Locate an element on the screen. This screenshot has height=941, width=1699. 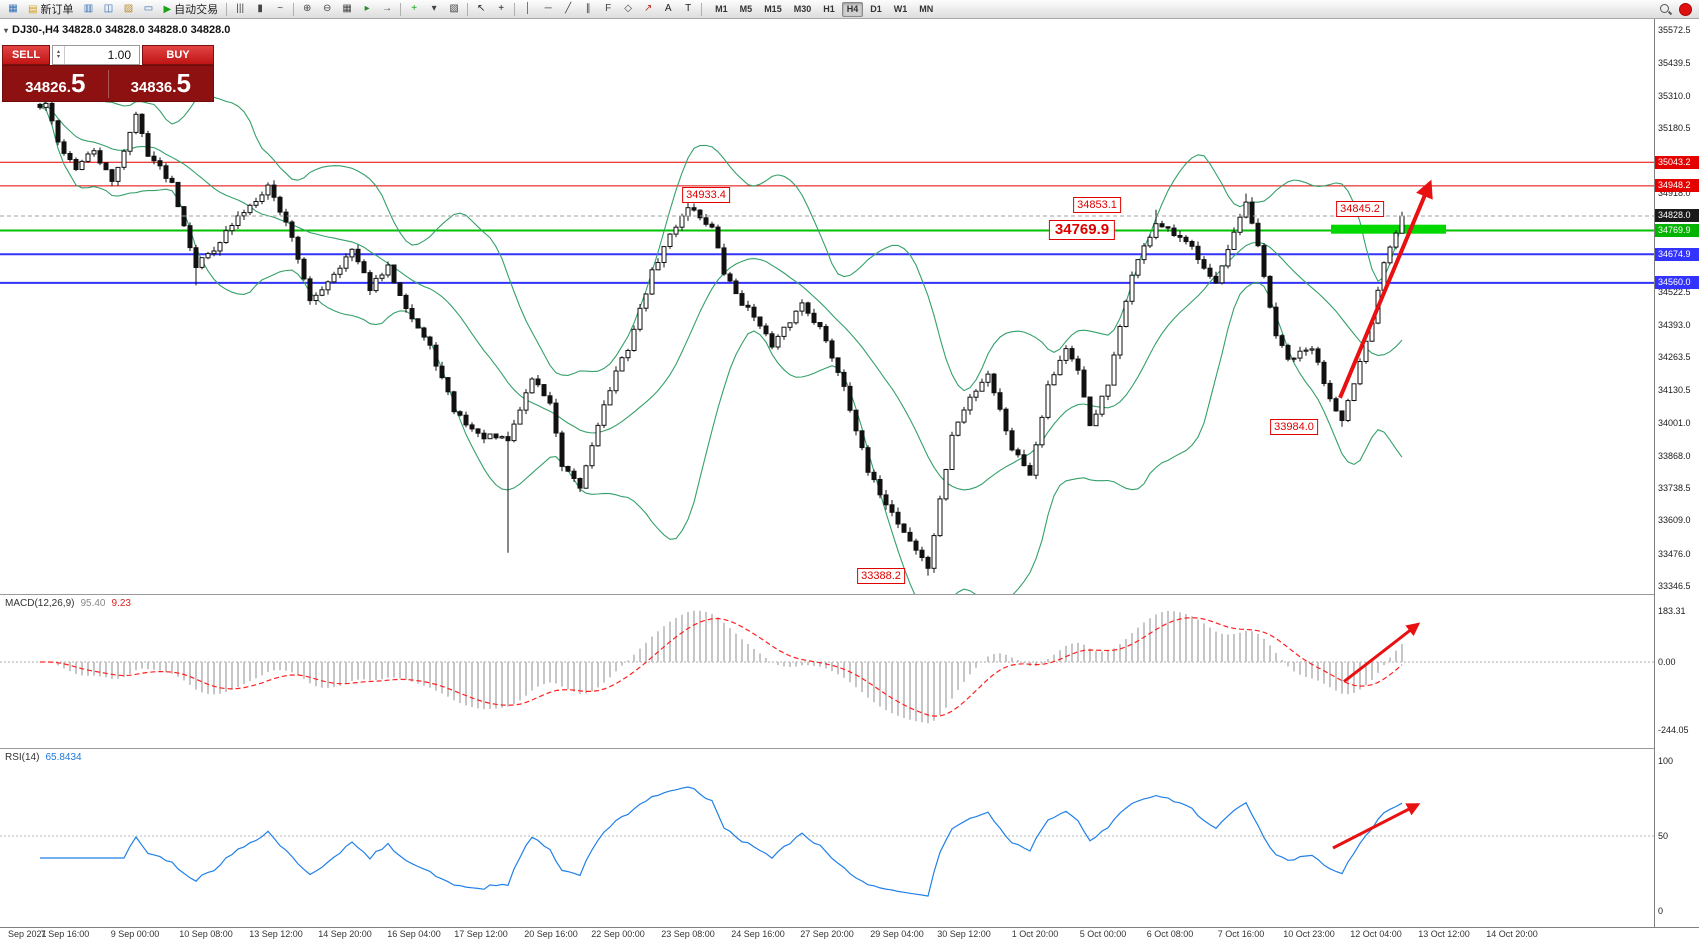
tile-windows-icon: ▦ is located at coordinates (347, 9).